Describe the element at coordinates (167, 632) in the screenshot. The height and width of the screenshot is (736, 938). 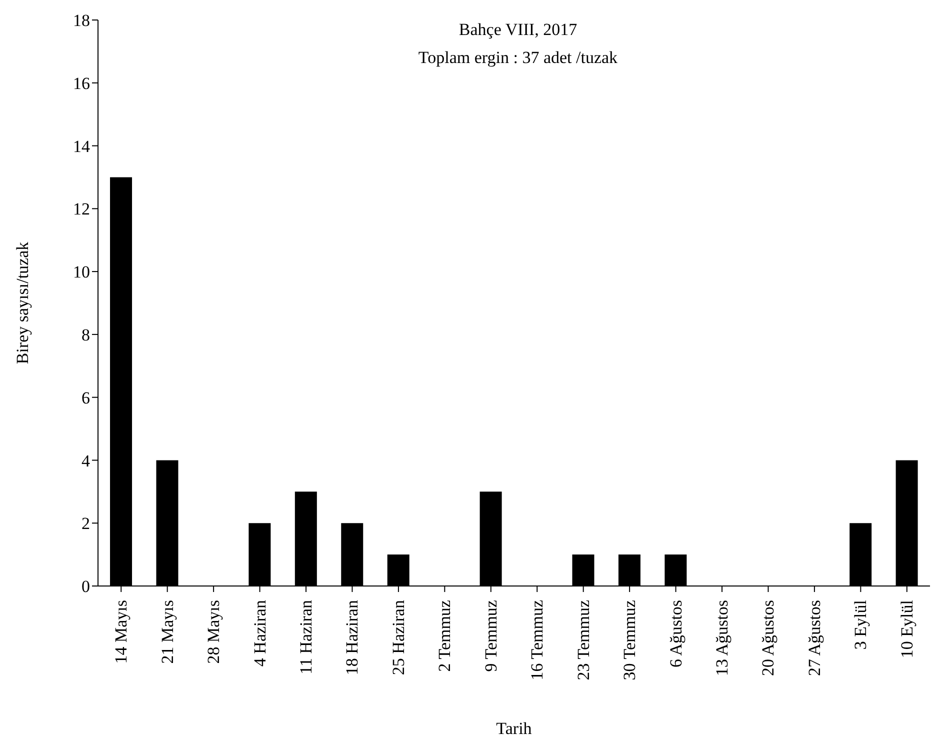
I see `x-tick-label: 21 Mayıs` at that location.